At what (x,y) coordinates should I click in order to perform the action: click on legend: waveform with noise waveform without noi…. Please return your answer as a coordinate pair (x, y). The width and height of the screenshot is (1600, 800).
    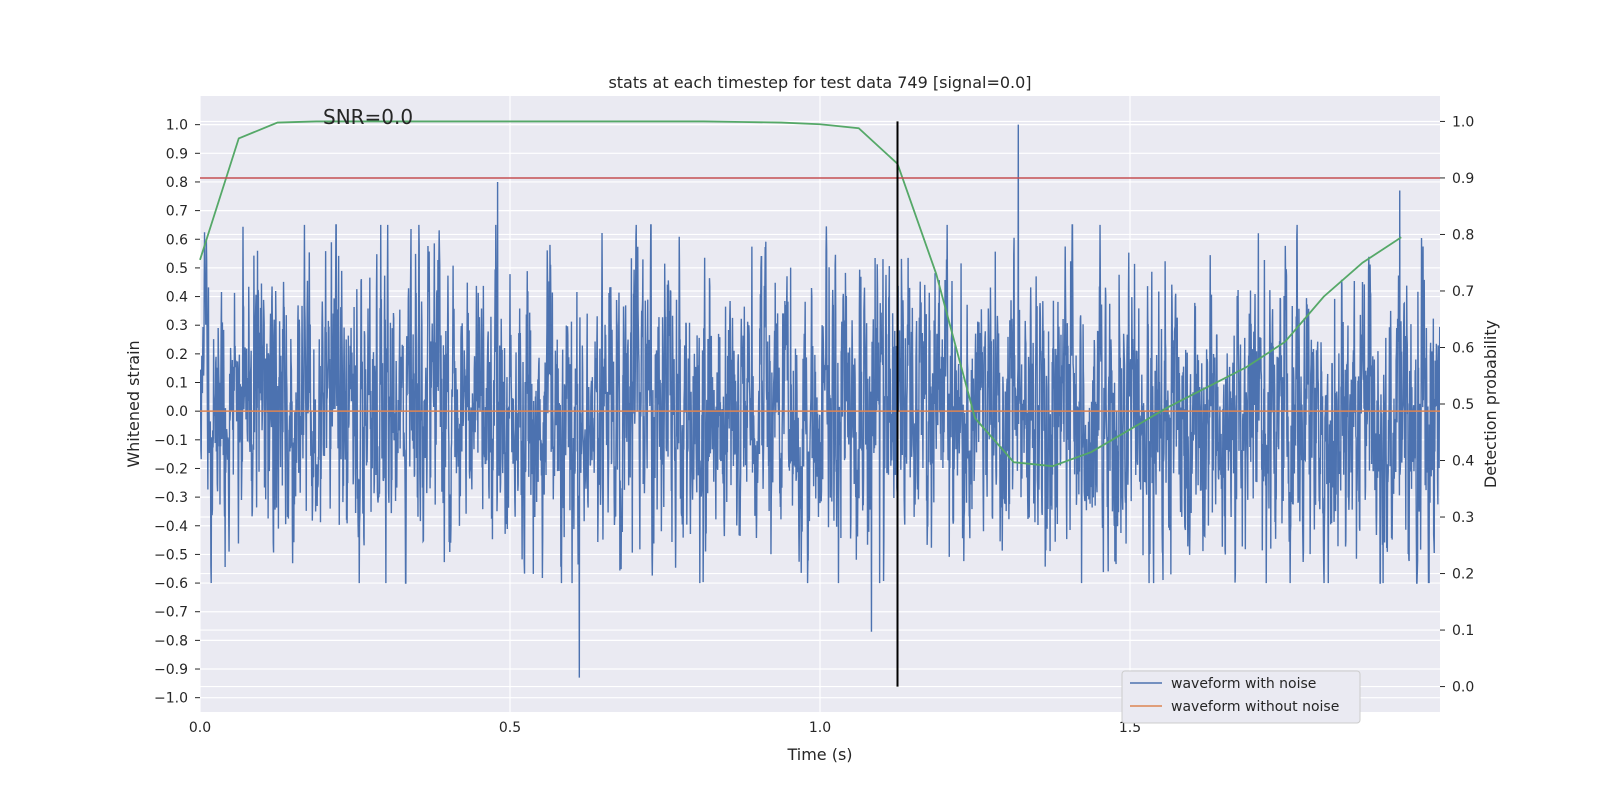
    Looking at the image, I should click on (1241, 697).